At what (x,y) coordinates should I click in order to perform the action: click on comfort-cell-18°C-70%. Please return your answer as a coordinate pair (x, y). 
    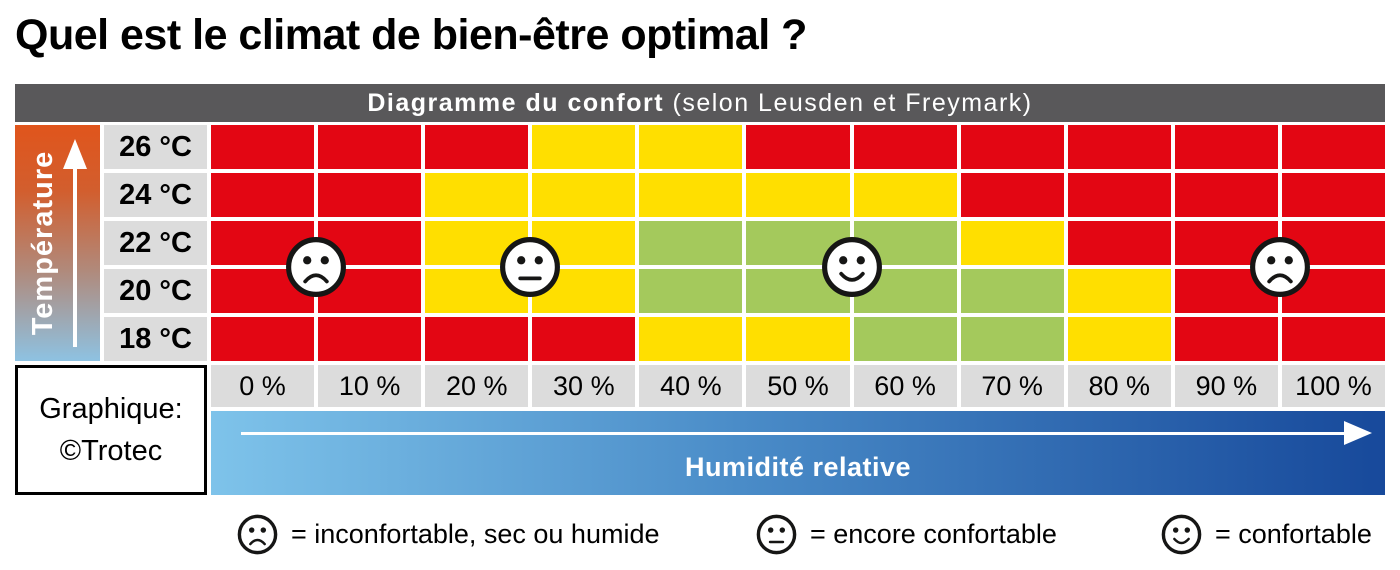
    Looking at the image, I should click on (1012, 339).